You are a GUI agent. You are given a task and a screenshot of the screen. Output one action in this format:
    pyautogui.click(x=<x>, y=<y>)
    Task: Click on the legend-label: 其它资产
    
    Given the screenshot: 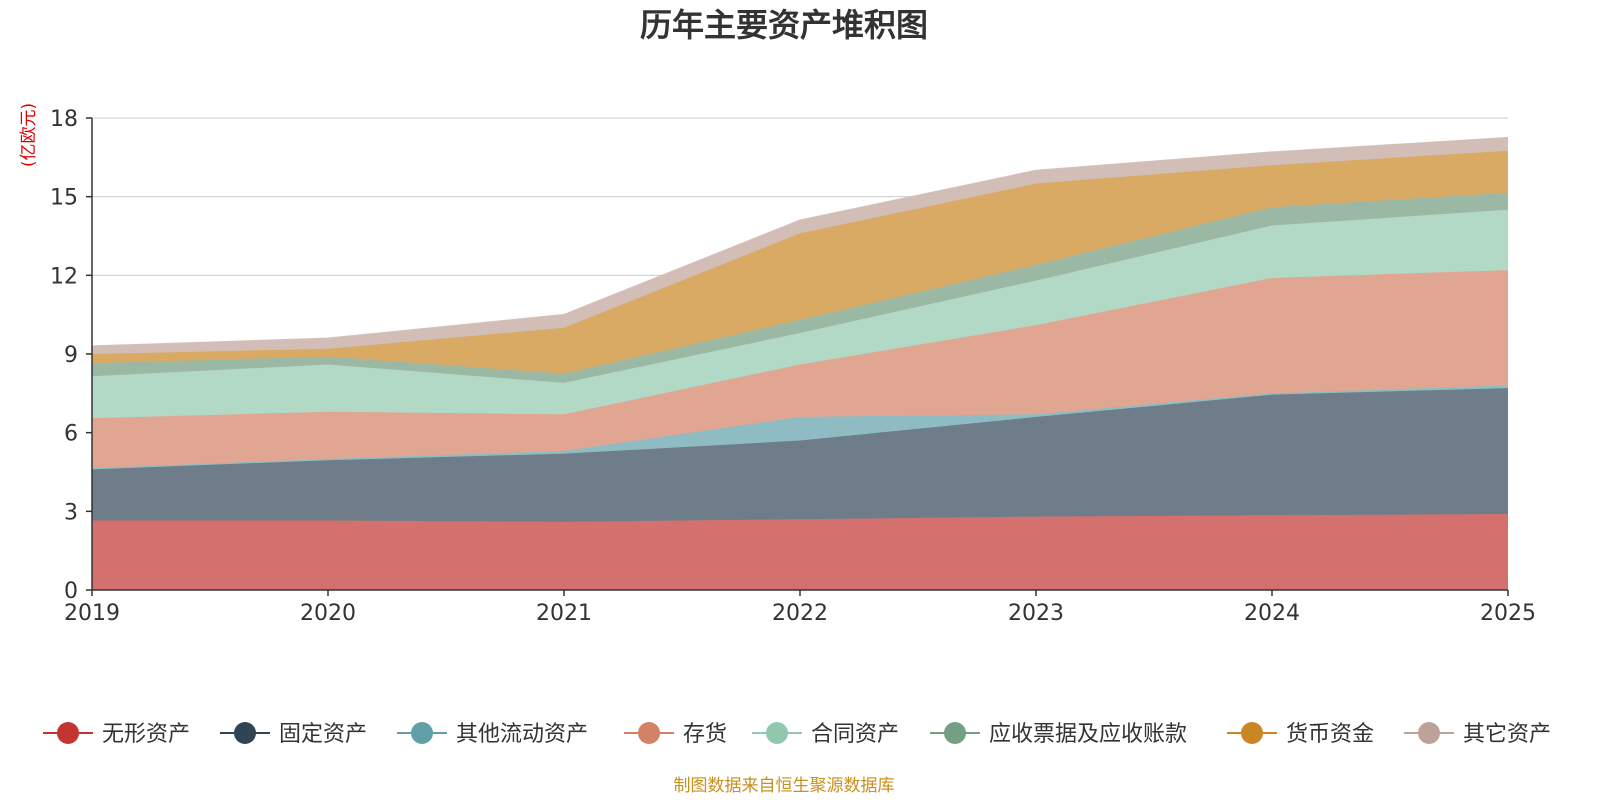 What is the action you would take?
    pyautogui.click(x=1507, y=734)
    